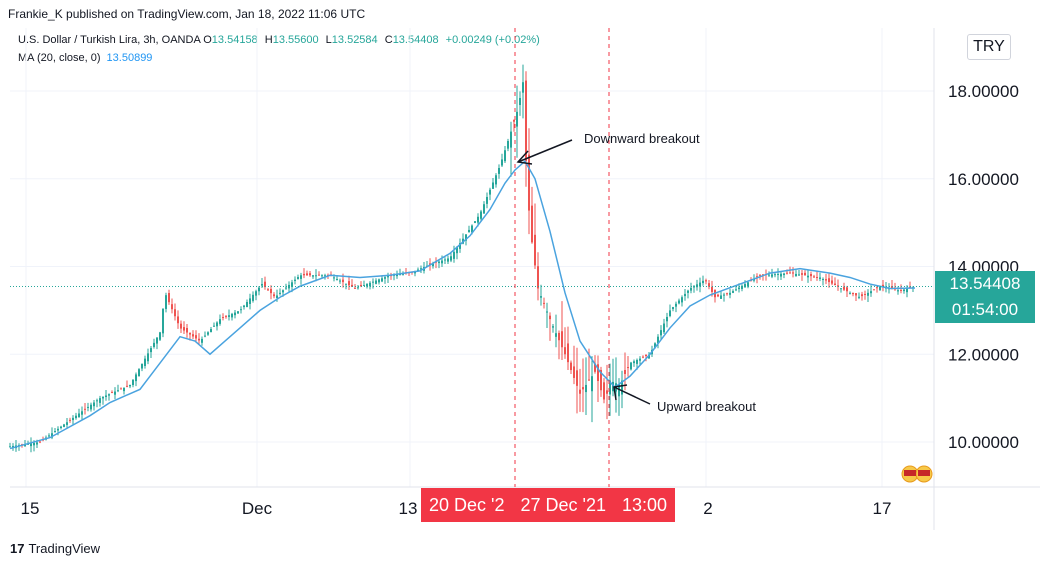  What do you see at coordinates (882, 508) in the screenshot?
I see `x-tick-label: 17` at bounding box center [882, 508].